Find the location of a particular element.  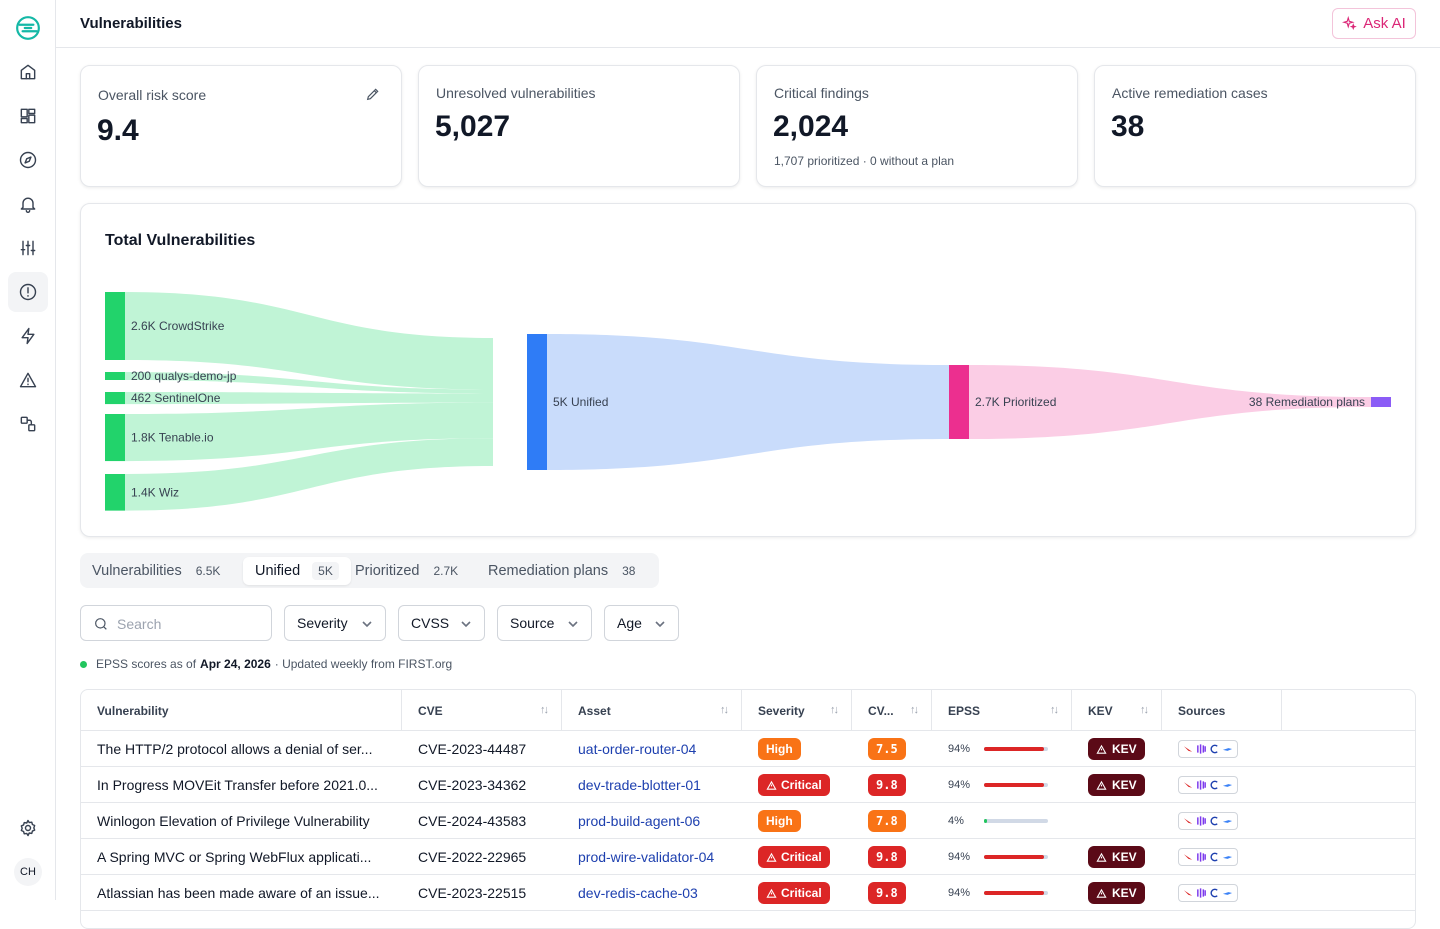

sankey-node-crowdstrike is located at coordinates (115, 326).